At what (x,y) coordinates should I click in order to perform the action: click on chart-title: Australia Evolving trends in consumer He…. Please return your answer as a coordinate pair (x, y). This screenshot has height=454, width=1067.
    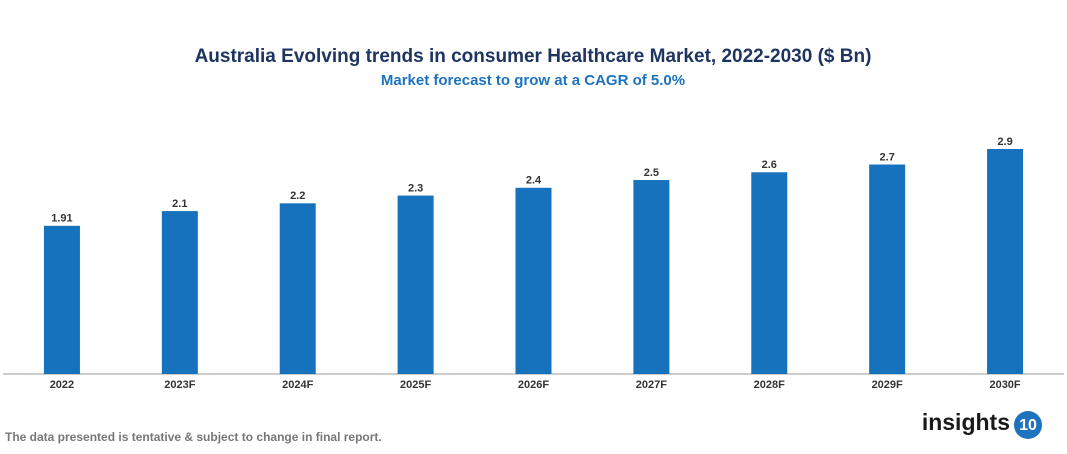
    Looking at the image, I should click on (533, 56).